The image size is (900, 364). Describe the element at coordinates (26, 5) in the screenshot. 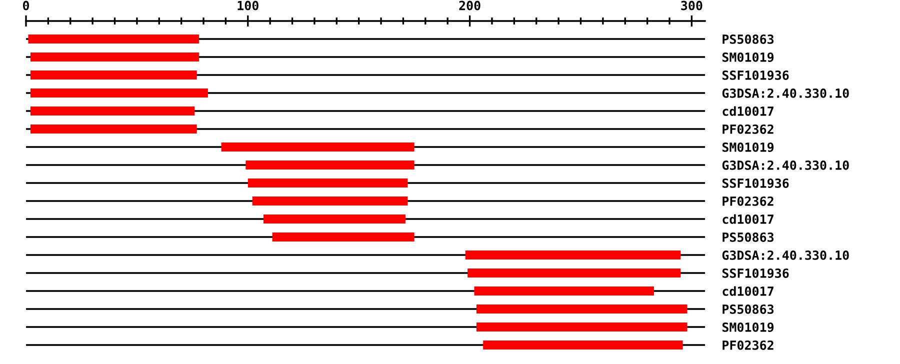

I see `x-tick-label: 0` at that location.